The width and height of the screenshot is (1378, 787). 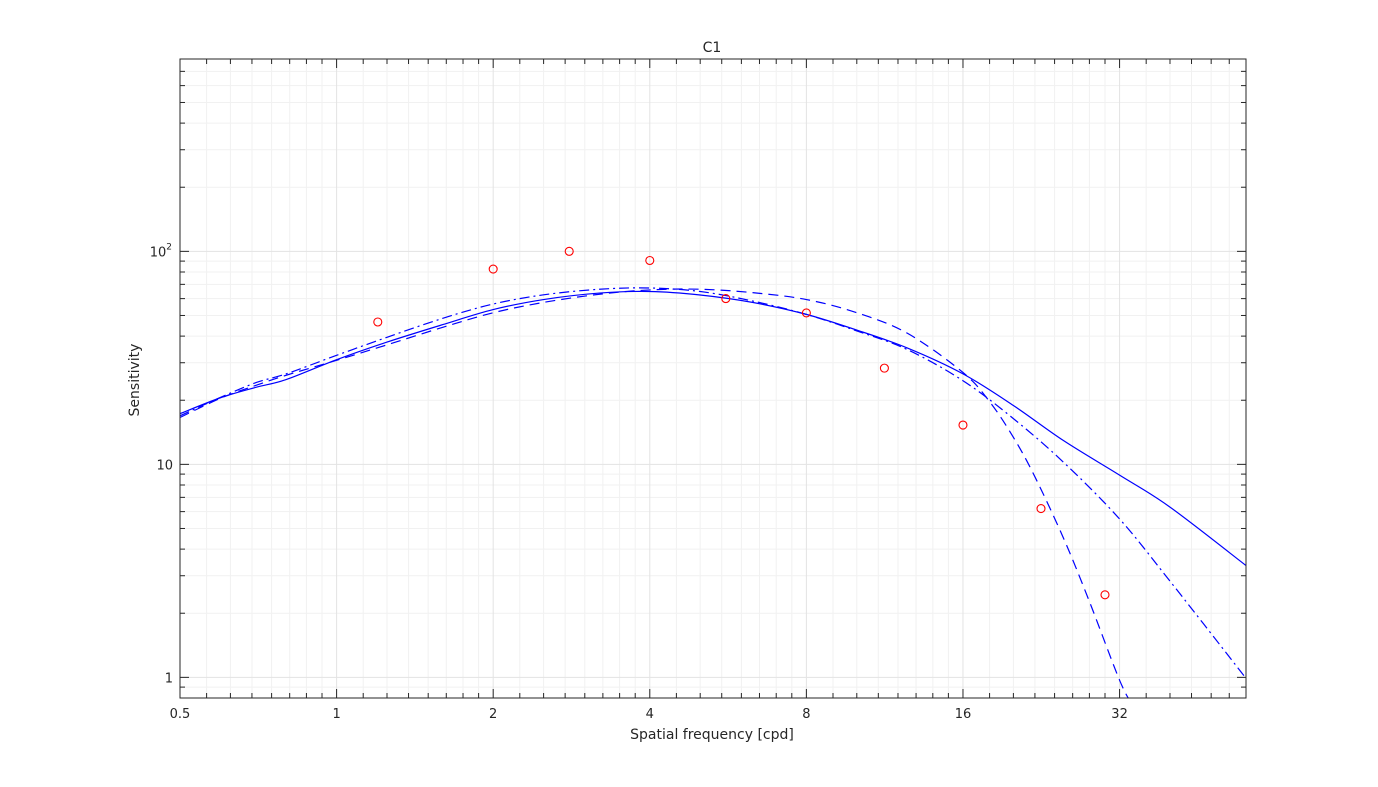 What do you see at coordinates (180, 714) in the screenshot?
I see `x-tick-label: 0.5` at bounding box center [180, 714].